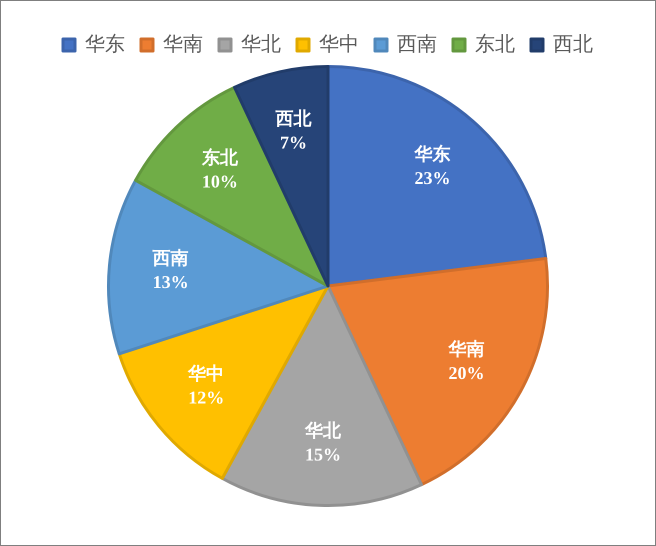 The width and height of the screenshot is (656, 546). What do you see at coordinates (170, 282) in the screenshot?
I see `data-label: 13%` at bounding box center [170, 282].